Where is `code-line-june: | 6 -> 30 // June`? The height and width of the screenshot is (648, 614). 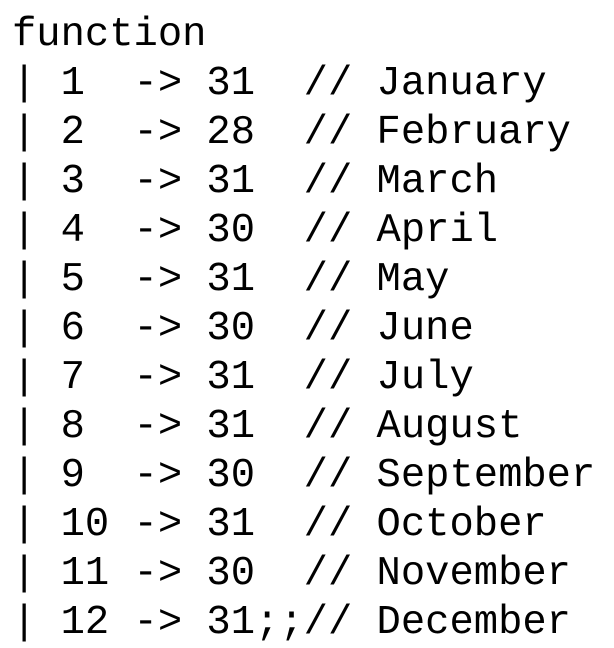
code-line-june: | 6 -> 30 // June is located at coordinates (243, 329).